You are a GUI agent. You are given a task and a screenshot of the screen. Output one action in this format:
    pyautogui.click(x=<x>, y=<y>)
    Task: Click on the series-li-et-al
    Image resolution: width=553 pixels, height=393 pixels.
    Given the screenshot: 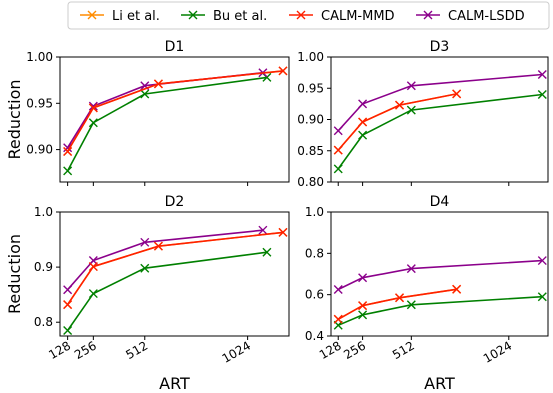 What is the action you would take?
    pyautogui.click(x=397, y=122)
    